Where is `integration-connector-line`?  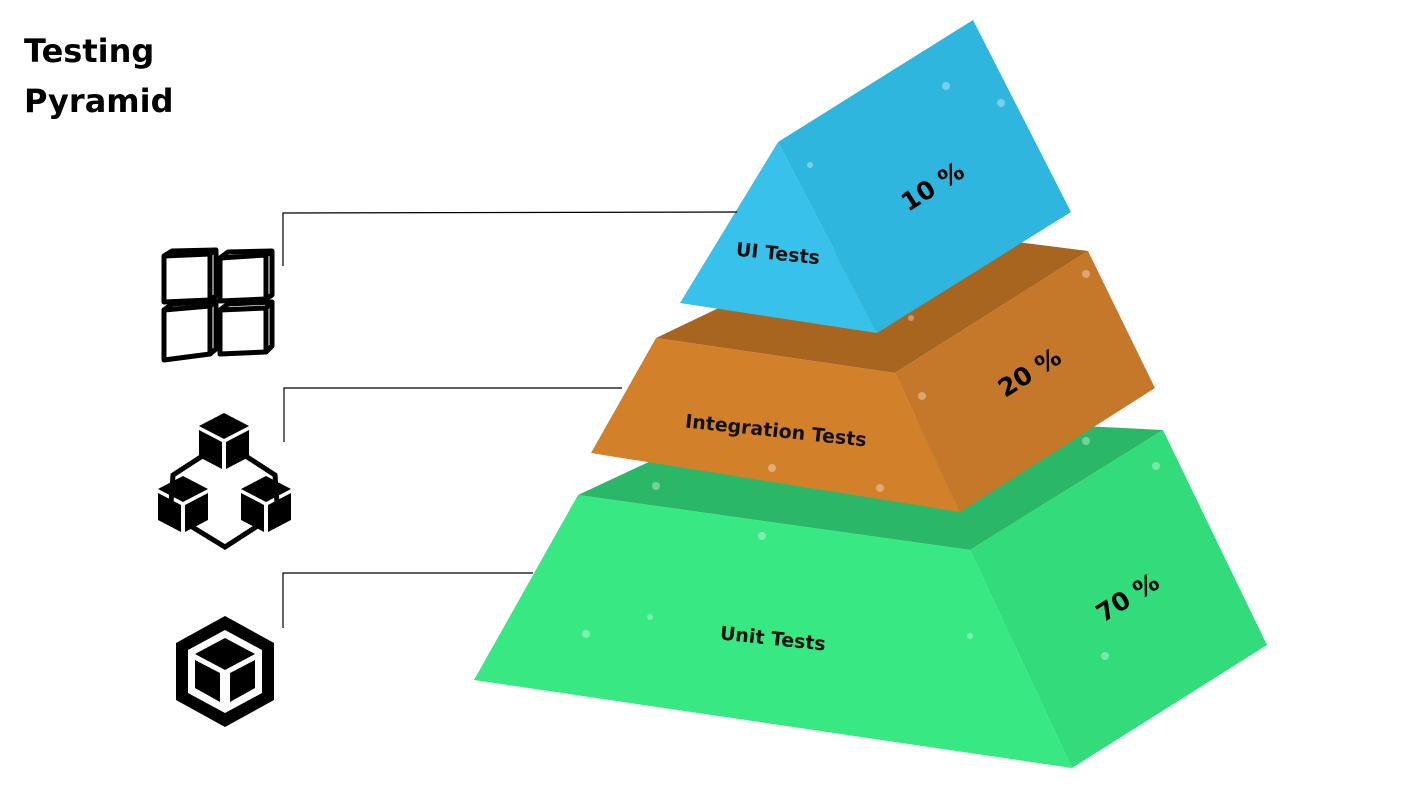 integration-connector-line is located at coordinates (452, 414).